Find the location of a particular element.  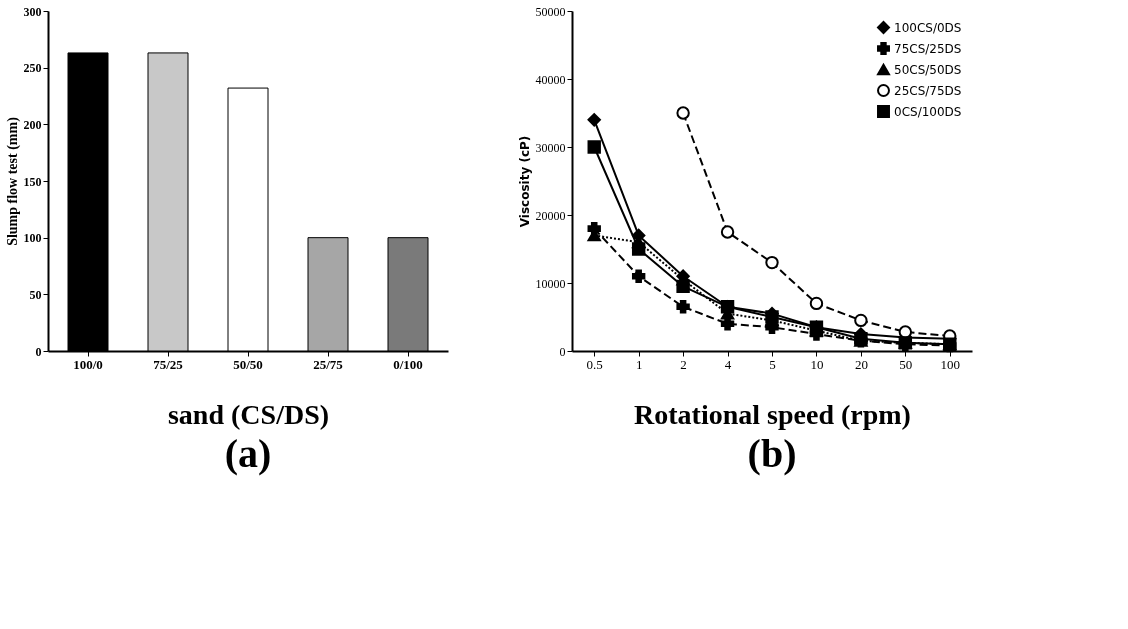

x-tick-label: 50 is located at coordinates (906, 364).